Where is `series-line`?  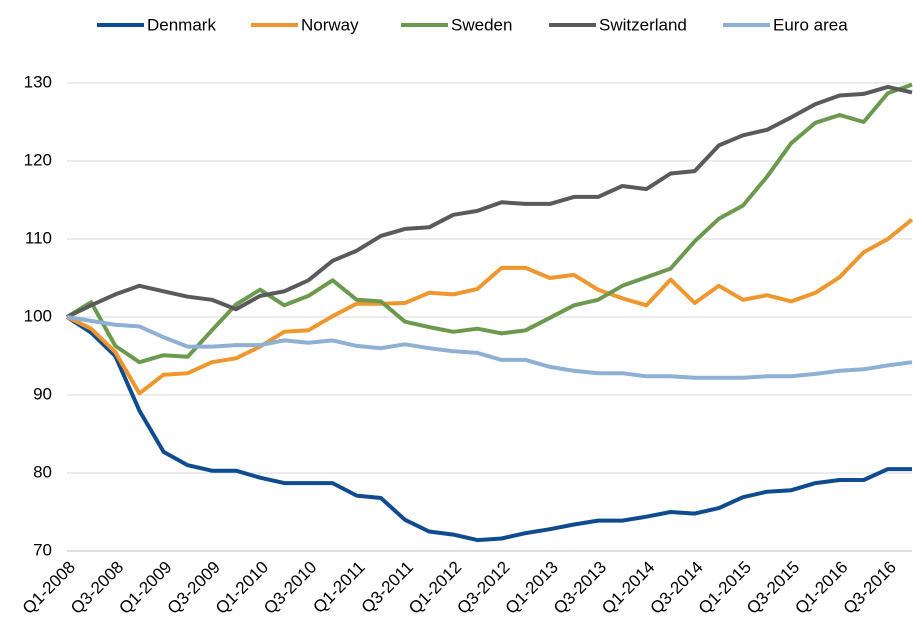
series-line is located at coordinates (489, 347).